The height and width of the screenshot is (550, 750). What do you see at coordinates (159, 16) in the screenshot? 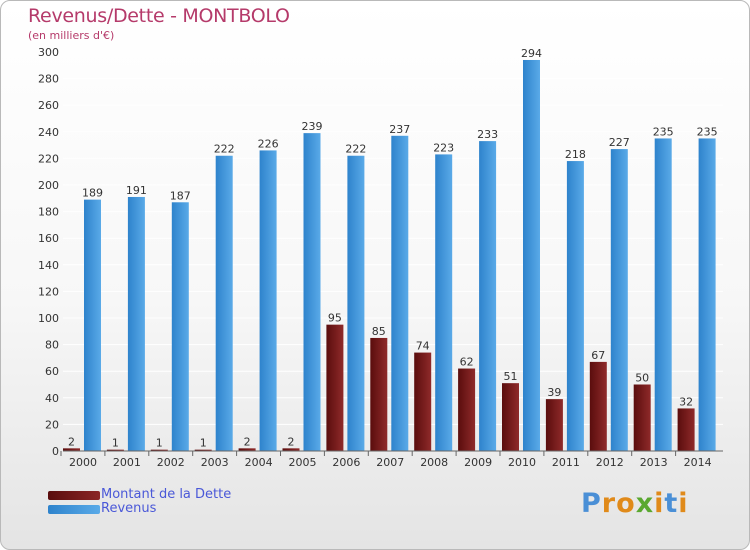
I see `chart-title: Revenus/Dette - MONTBOLO` at bounding box center [159, 16].